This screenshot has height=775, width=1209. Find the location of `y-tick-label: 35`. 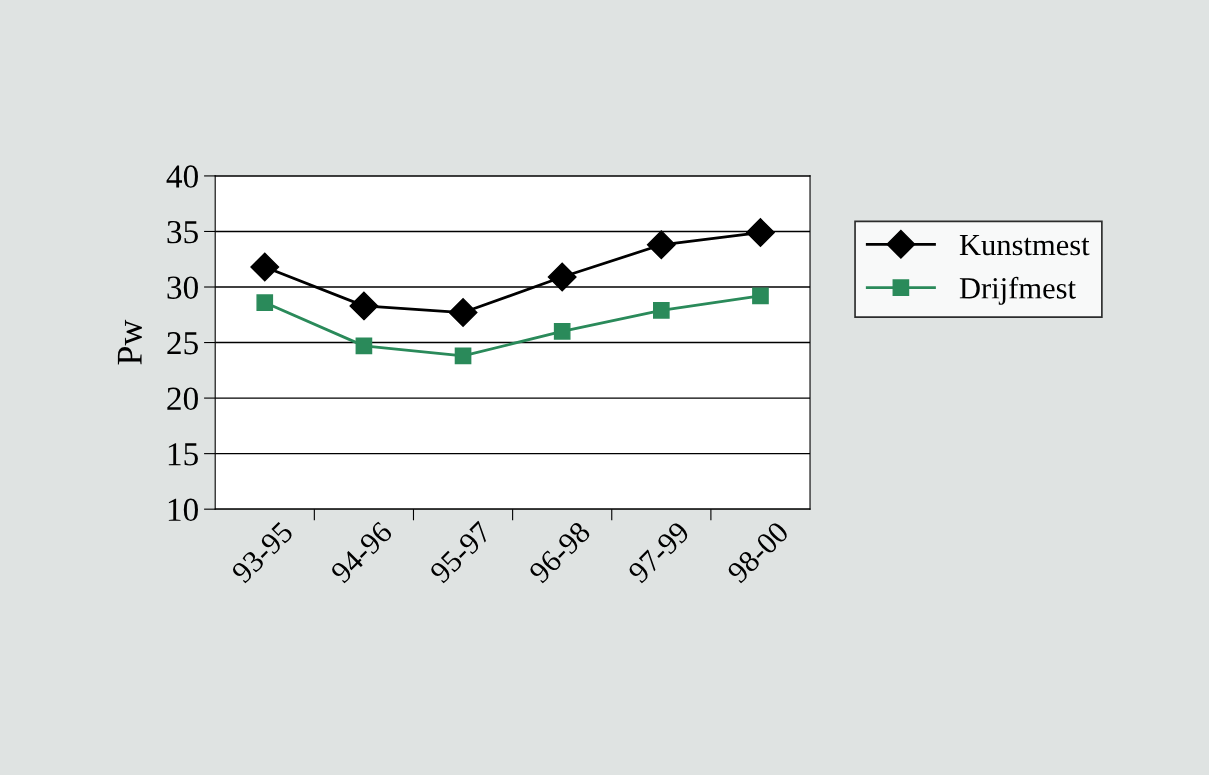

y-tick-label: 35 is located at coordinates (182, 232).